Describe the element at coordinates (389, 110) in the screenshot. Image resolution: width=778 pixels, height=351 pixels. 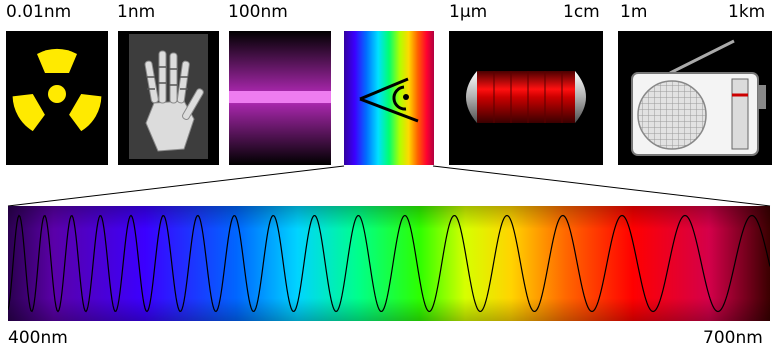
I see `eye-lower-lid` at that location.